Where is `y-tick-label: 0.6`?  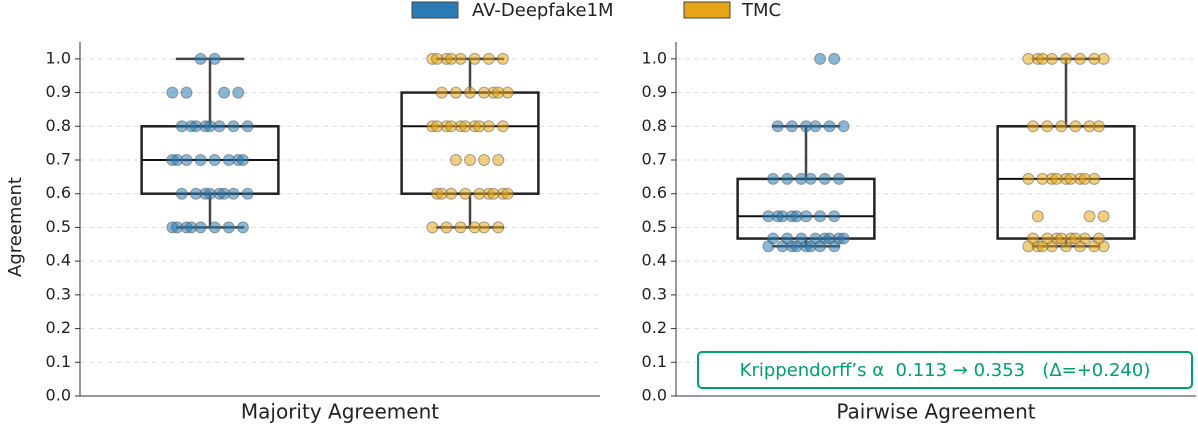 y-tick-label: 0.6 is located at coordinates (58, 192).